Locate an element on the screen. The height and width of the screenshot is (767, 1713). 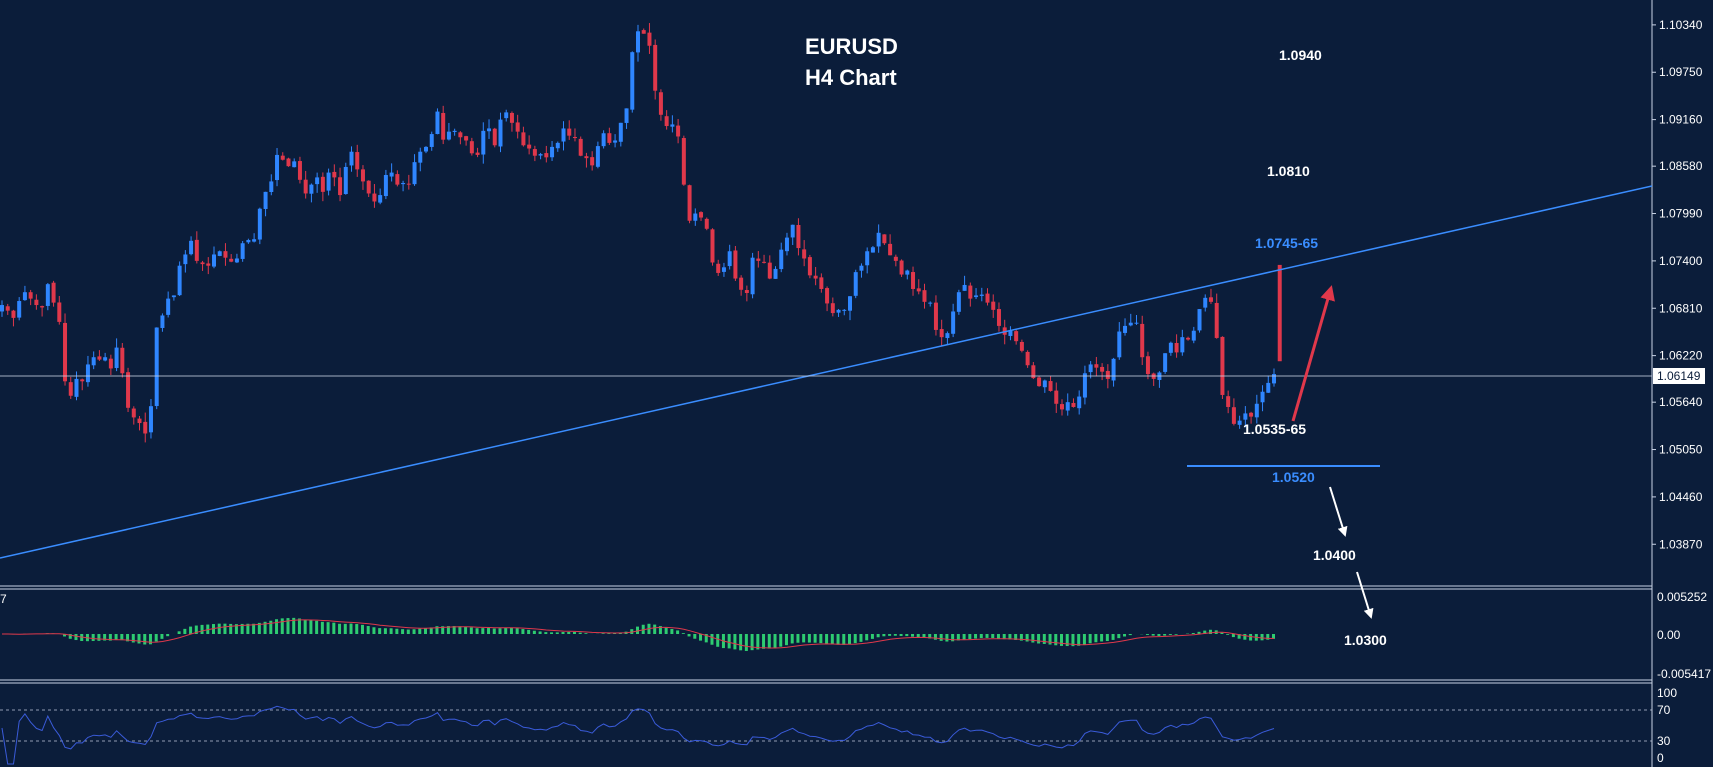
price-tick-label: 1.07990 is located at coordinates (1681, 214).